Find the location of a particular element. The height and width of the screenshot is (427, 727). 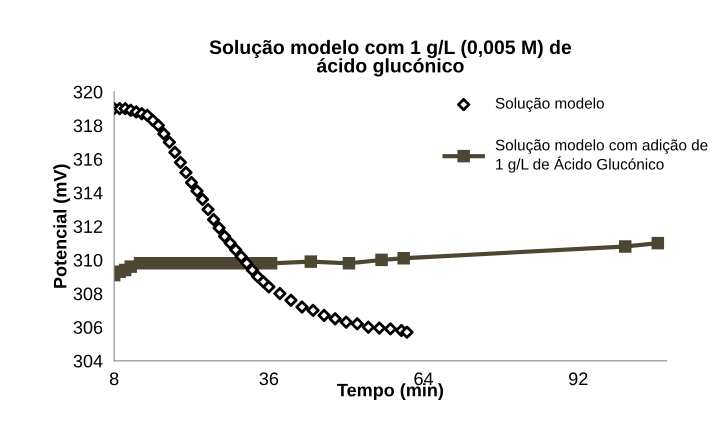

x-axis-title: Tempo (min) is located at coordinates (390, 391).